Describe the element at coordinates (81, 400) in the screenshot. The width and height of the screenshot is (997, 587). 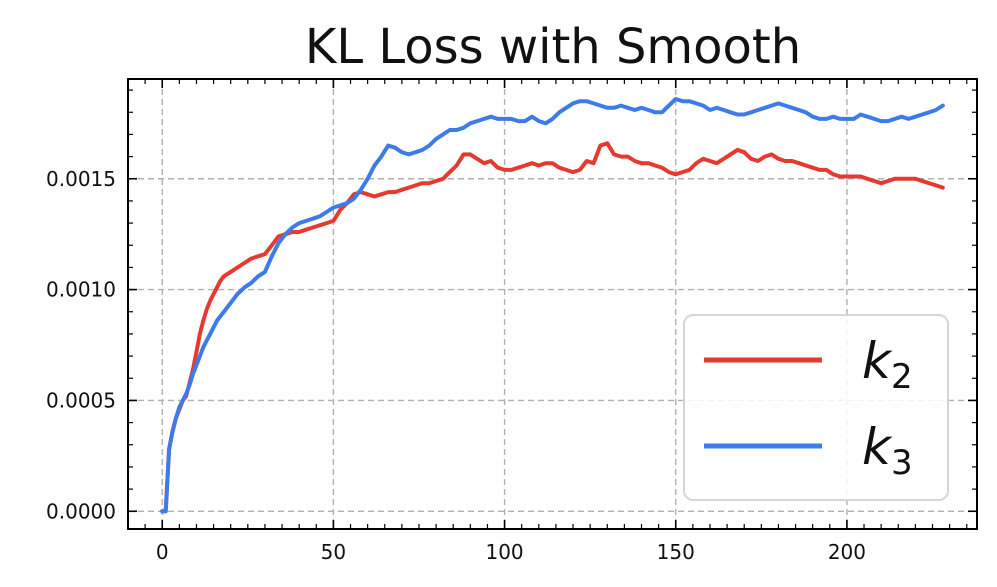
I see `y-tick-label: 0.0005` at that location.